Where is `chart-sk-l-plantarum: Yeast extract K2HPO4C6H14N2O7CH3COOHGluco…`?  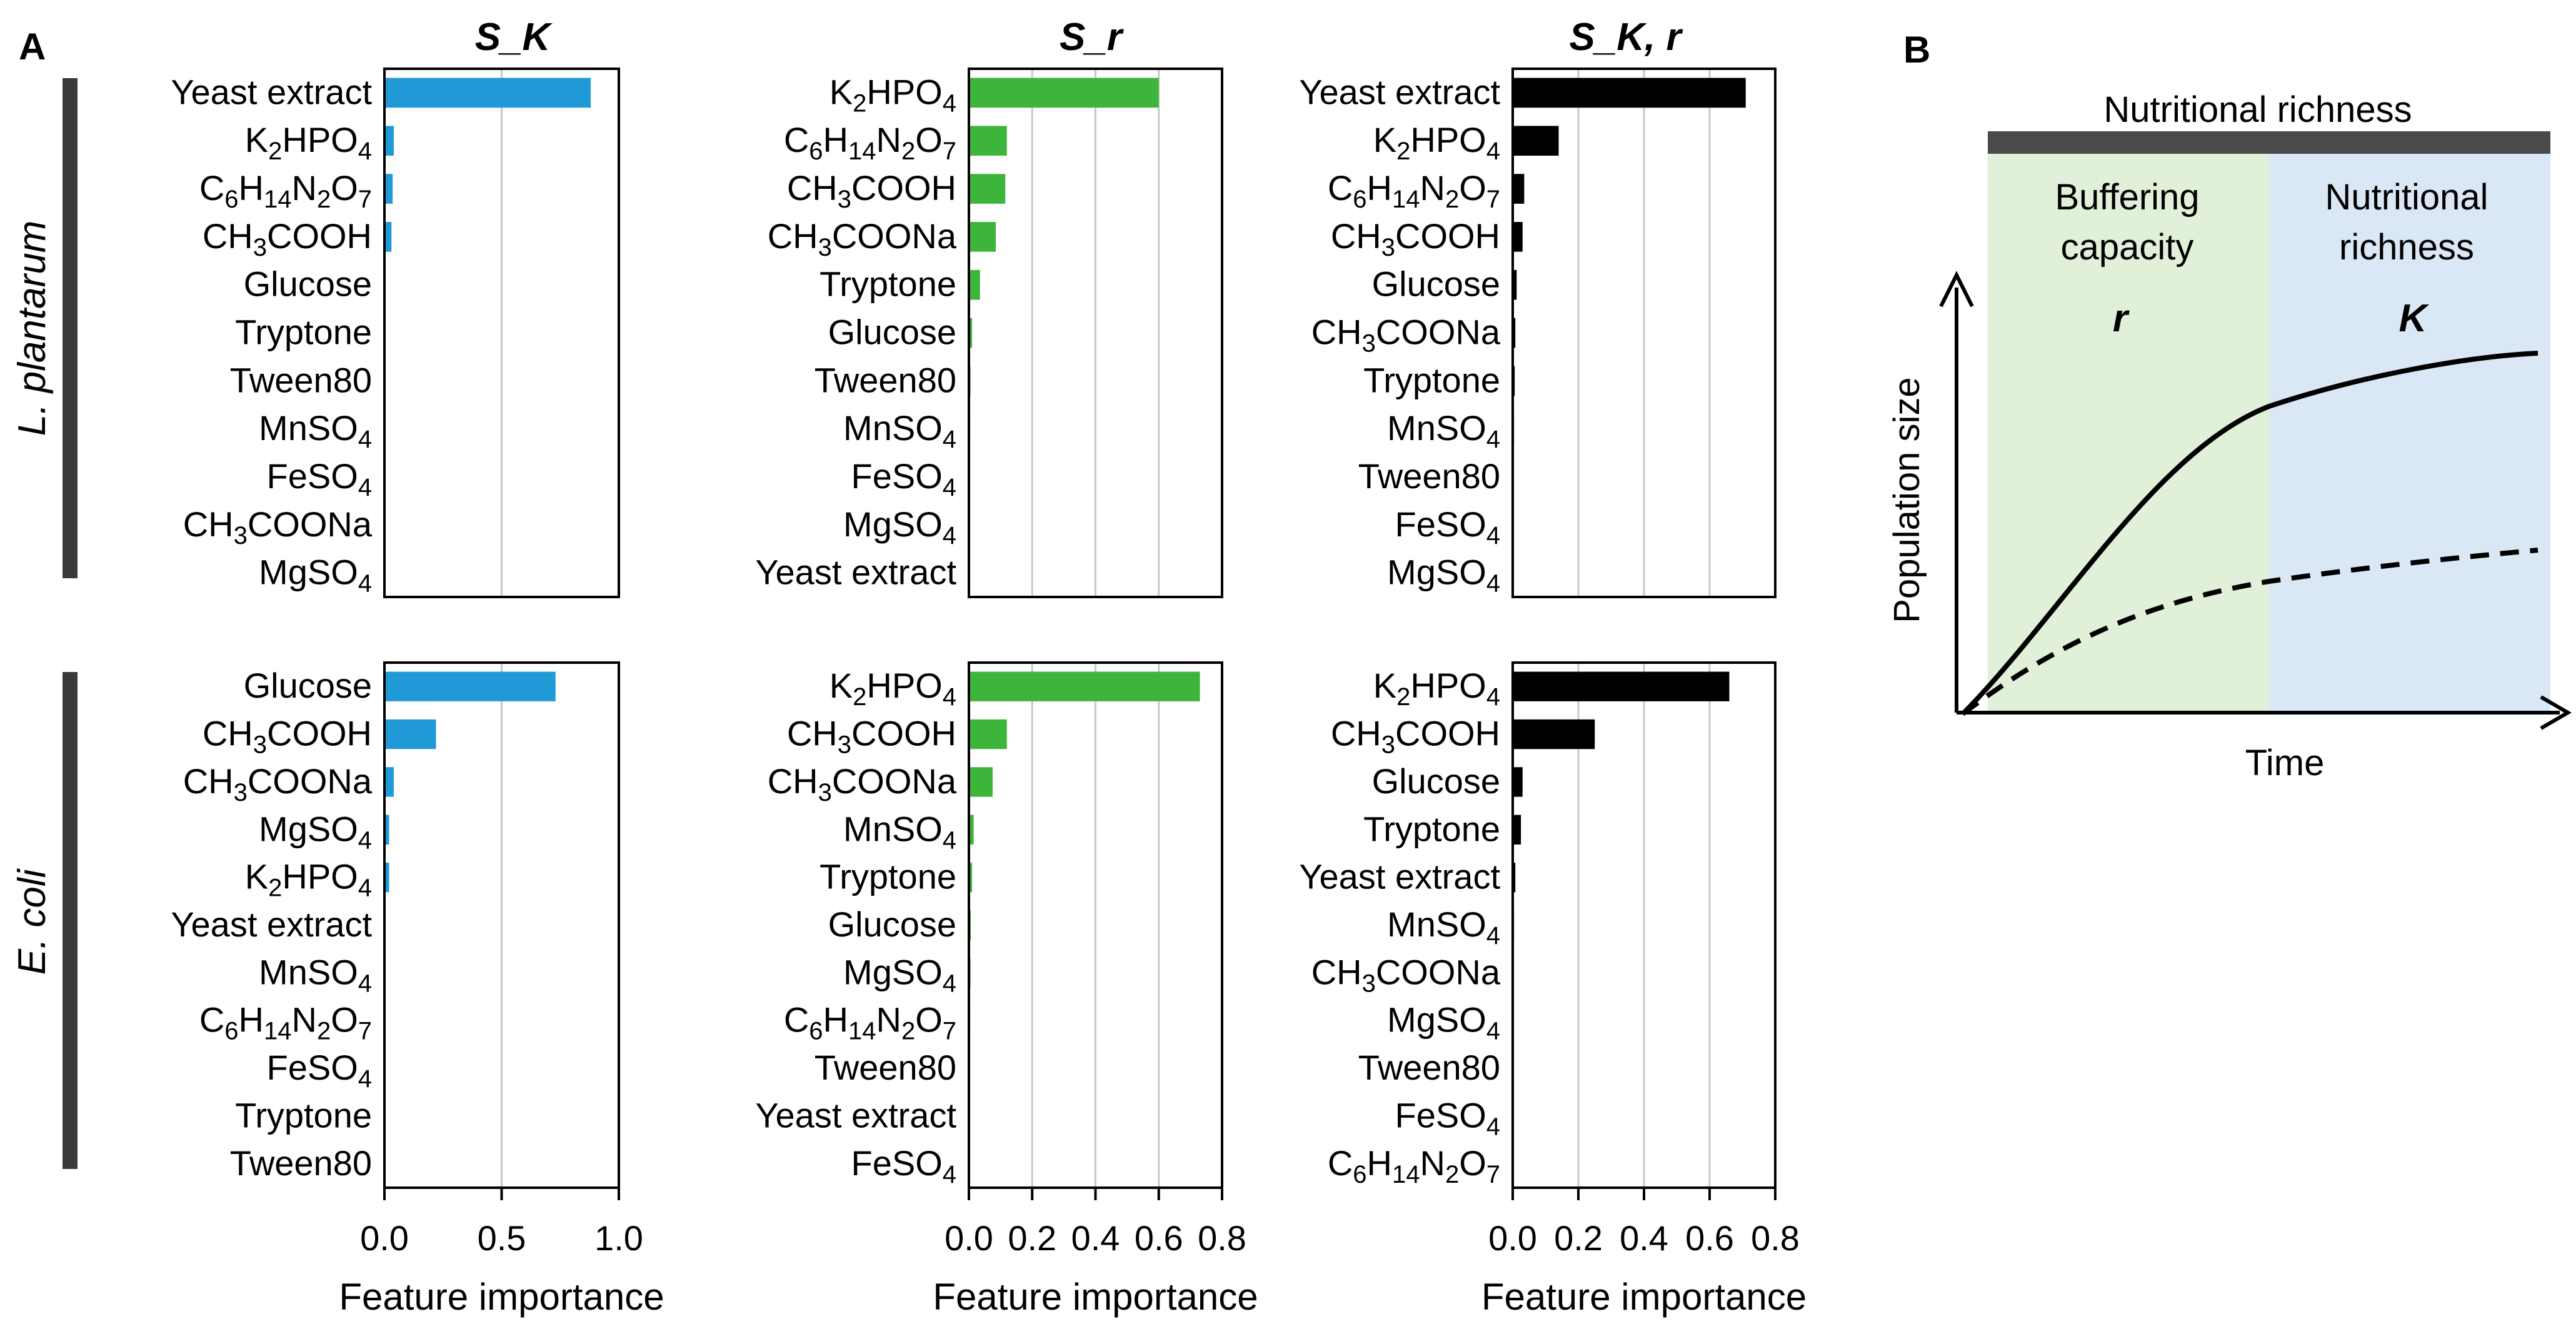
chart-sk-l-plantarum: Yeast extract K2HPO4C6H14N2O7CH3COOHGluco… is located at coordinates (395, 333).